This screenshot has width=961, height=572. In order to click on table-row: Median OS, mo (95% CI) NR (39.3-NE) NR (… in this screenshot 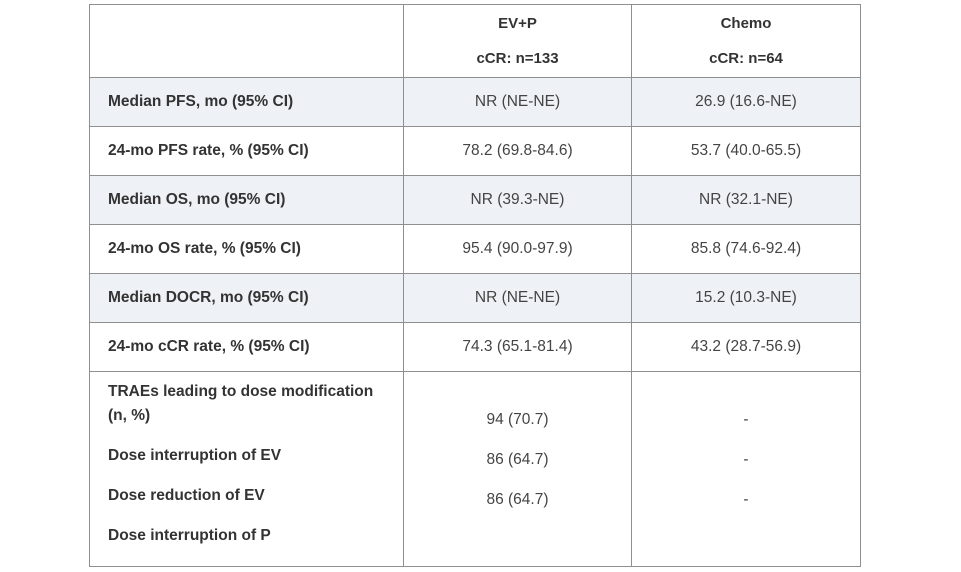, I will do `click(475, 200)`.